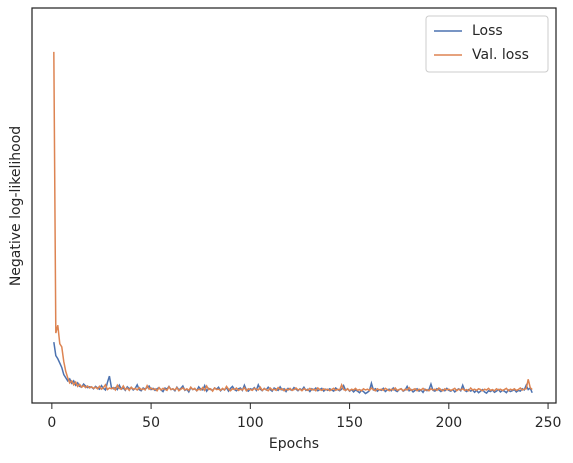 The image size is (573, 463). I want to click on legend-box, so click(487, 44).